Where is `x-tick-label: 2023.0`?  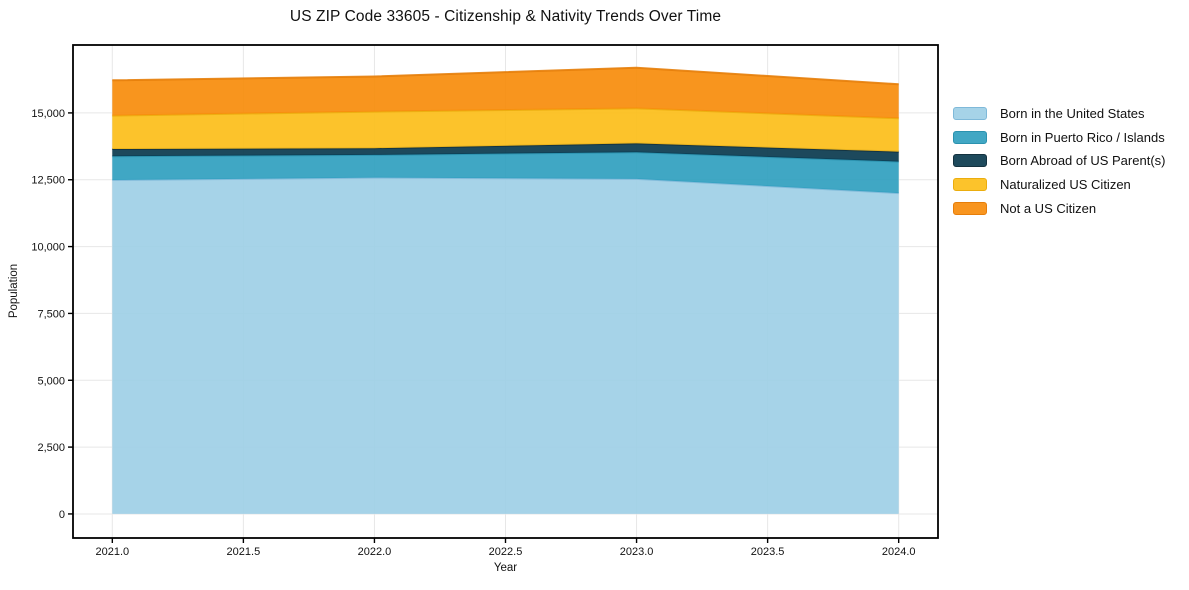 x-tick-label: 2023.0 is located at coordinates (637, 552).